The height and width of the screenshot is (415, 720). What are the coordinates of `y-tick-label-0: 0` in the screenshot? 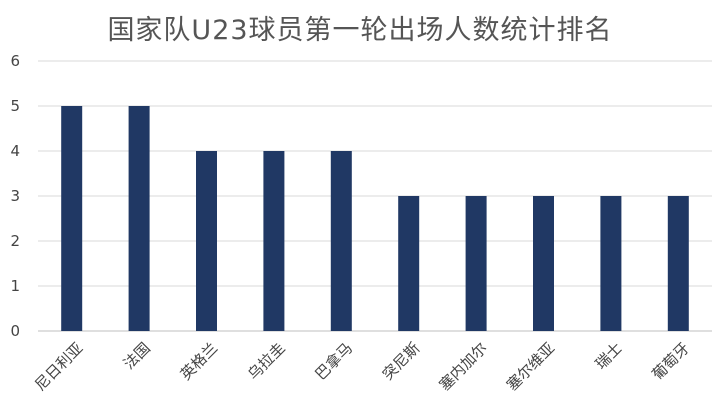 It's located at (15, 331).